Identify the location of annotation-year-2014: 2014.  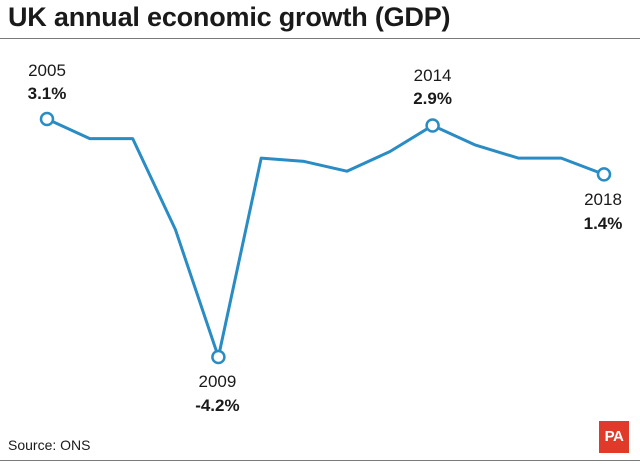
(433, 75).